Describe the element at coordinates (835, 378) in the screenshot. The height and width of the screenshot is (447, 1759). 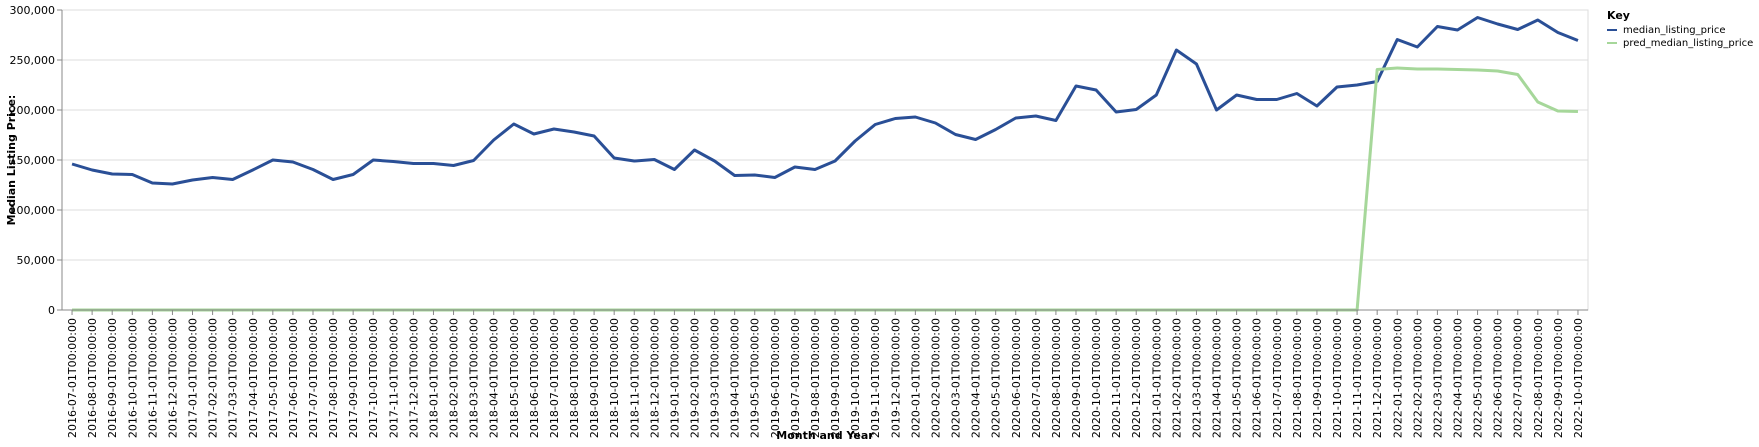
I see `x-tick-label: 2019-09-01T00:00:00` at that location.